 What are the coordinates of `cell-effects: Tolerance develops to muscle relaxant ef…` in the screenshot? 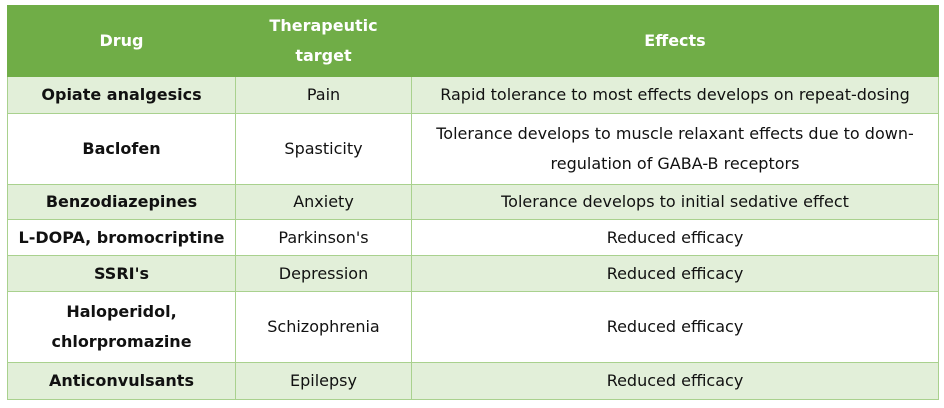 It's located at (675, 149).